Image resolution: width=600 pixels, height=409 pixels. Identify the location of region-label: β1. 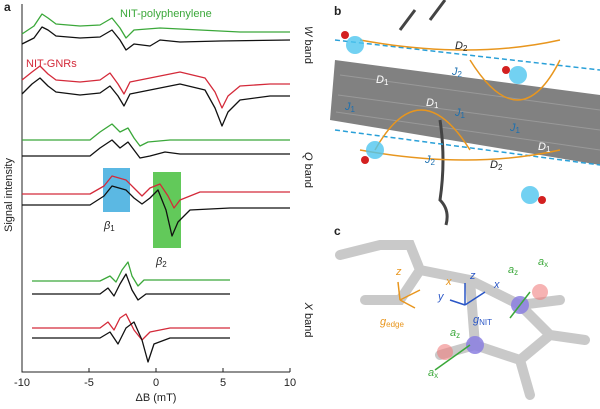
(109, 226).